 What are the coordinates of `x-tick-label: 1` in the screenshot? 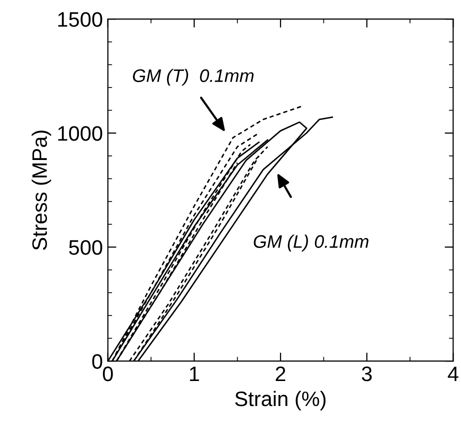 It's located at (194, 374).